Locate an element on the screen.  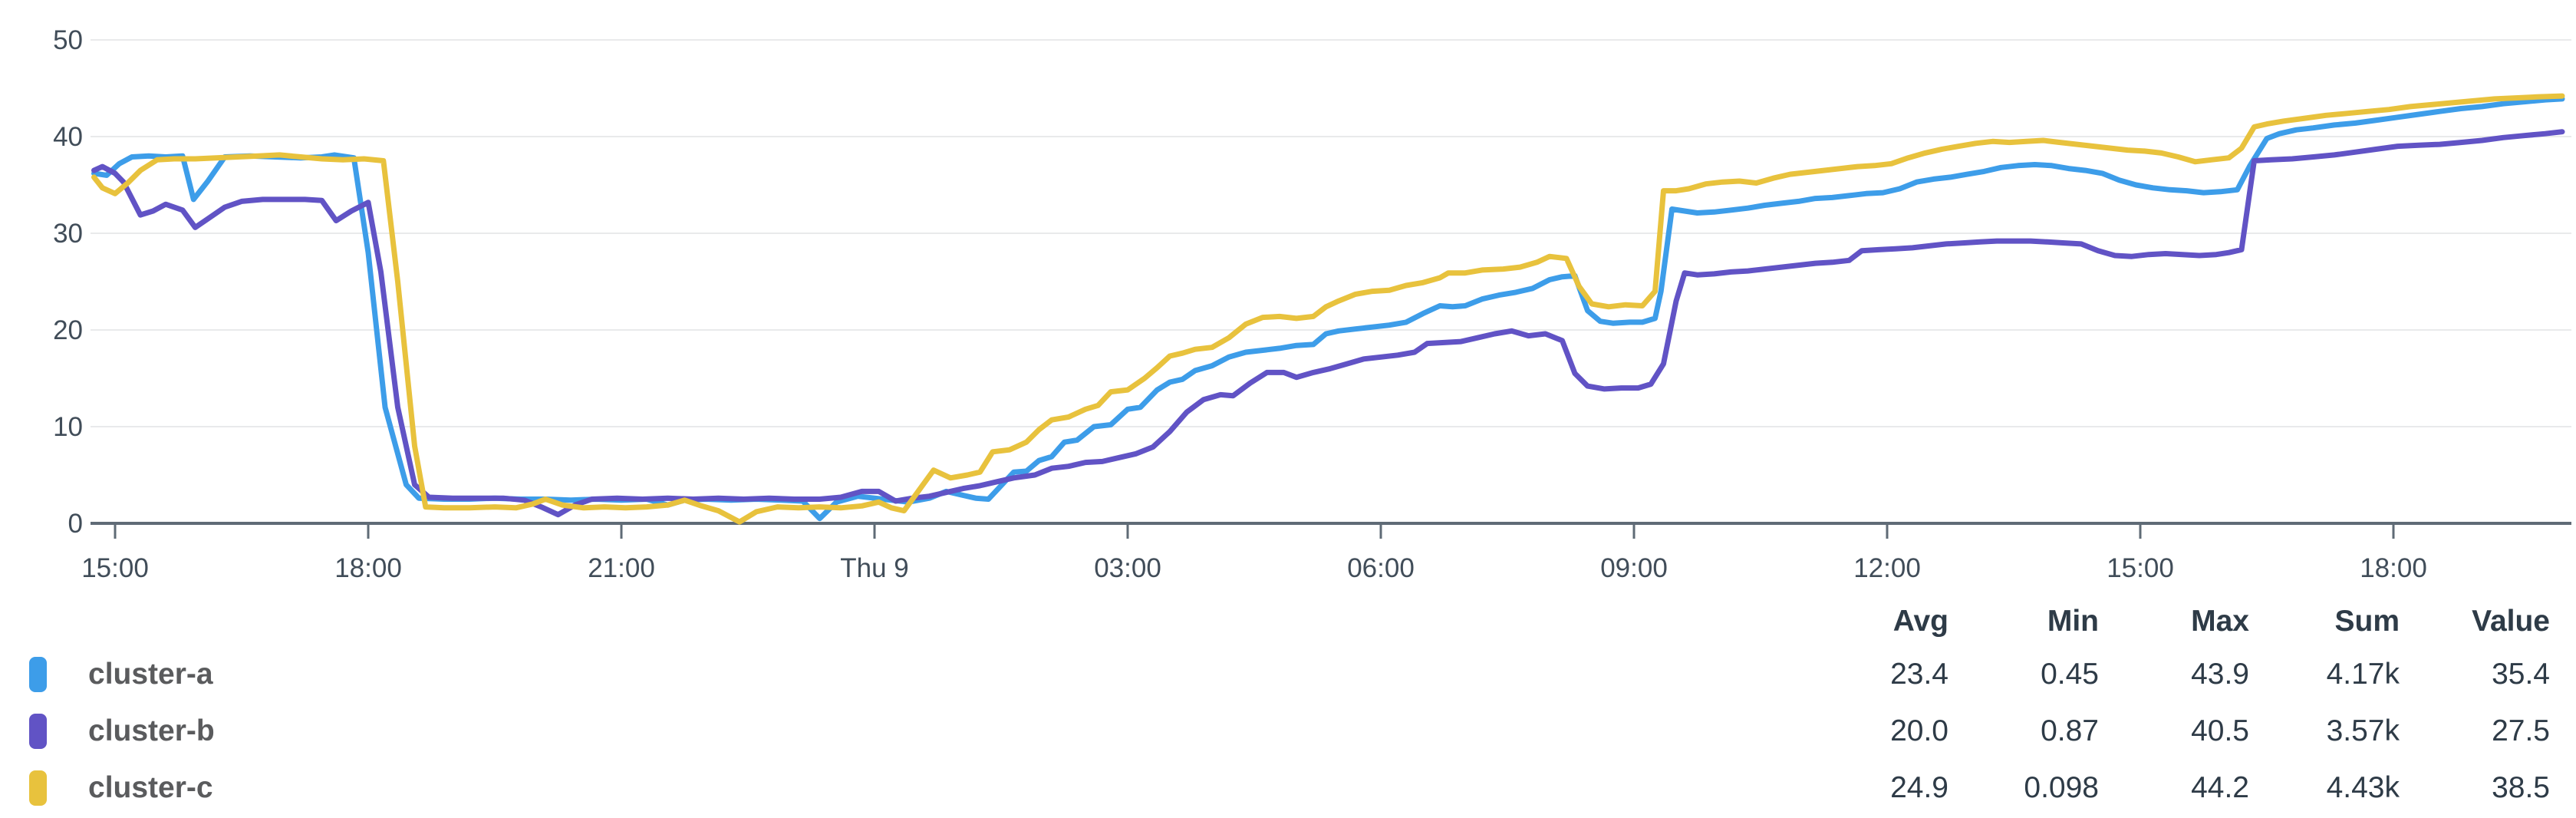
legend-row-label-area: cluster-b is located at coordinates (899, 731).